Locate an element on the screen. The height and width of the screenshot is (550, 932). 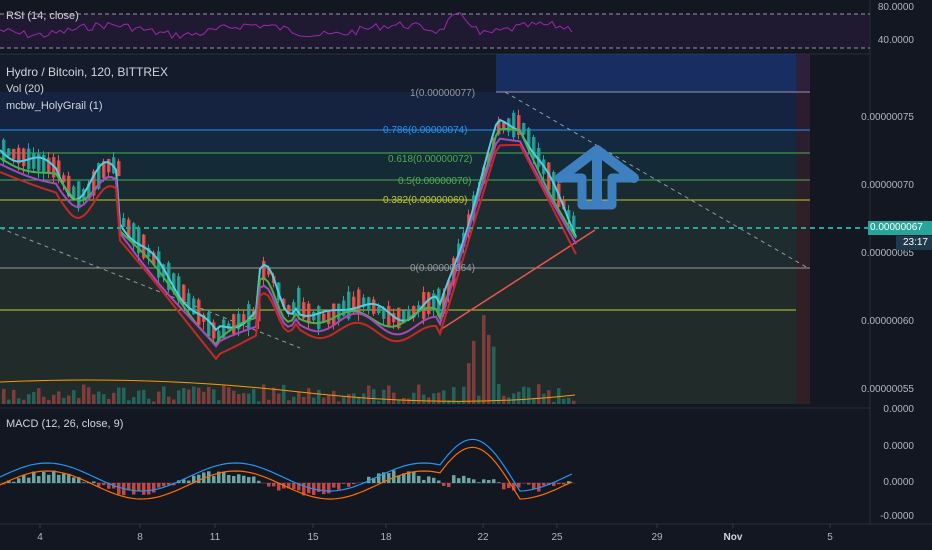
date-label: 15 is located at coordinates (313, 537).